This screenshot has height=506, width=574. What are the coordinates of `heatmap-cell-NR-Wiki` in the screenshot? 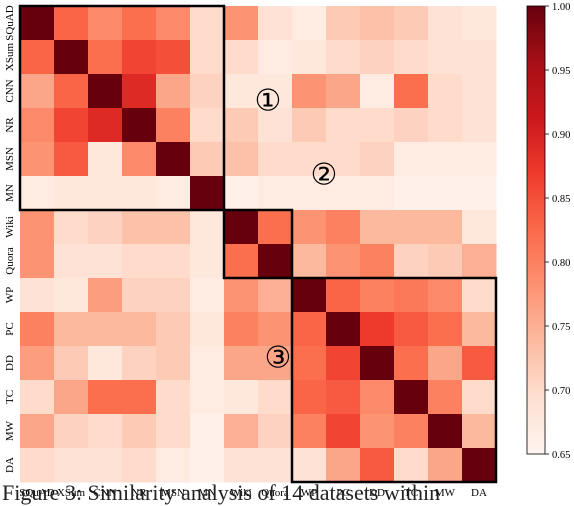 It's located at (241, 125).